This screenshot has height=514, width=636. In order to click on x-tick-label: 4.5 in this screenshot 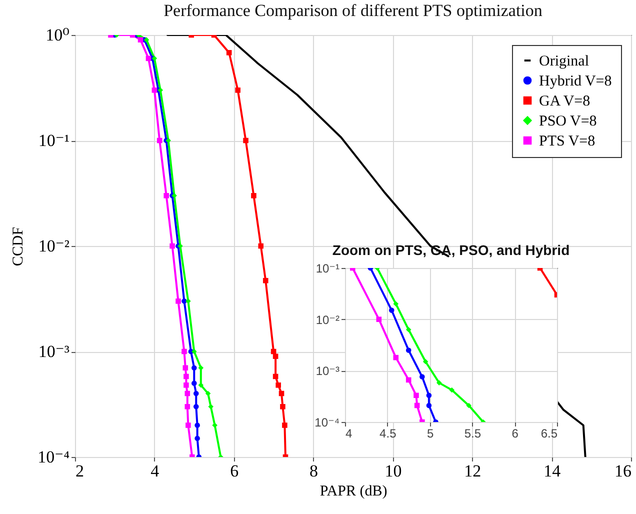, I will do `click(388, 433)`.